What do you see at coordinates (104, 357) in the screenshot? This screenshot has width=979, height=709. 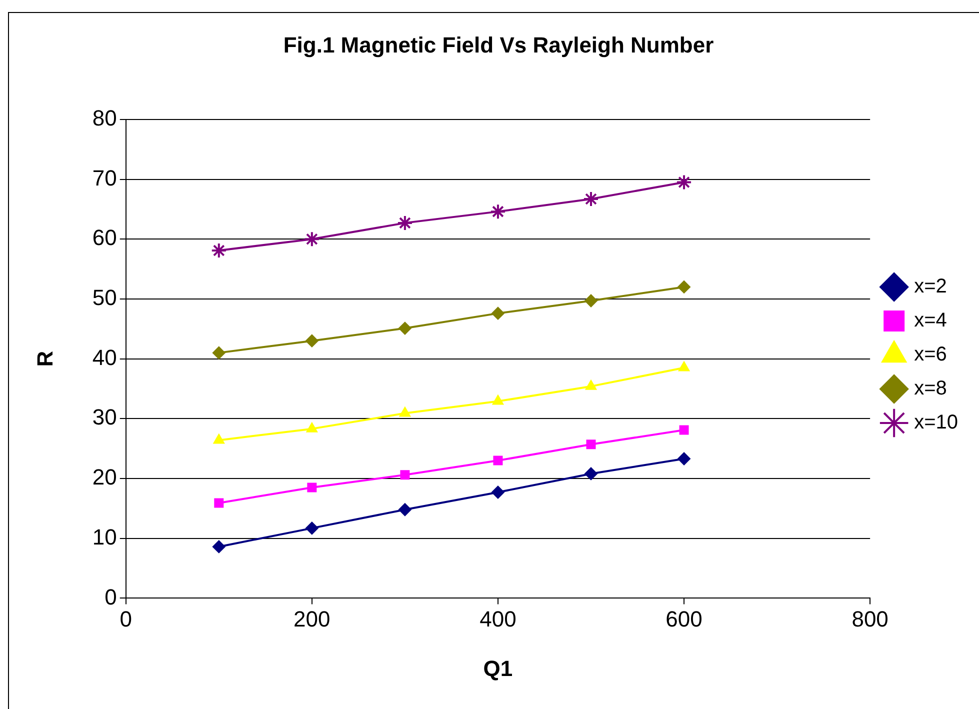 I see `y-tick-label: 40` at bounding box center [104, 357].